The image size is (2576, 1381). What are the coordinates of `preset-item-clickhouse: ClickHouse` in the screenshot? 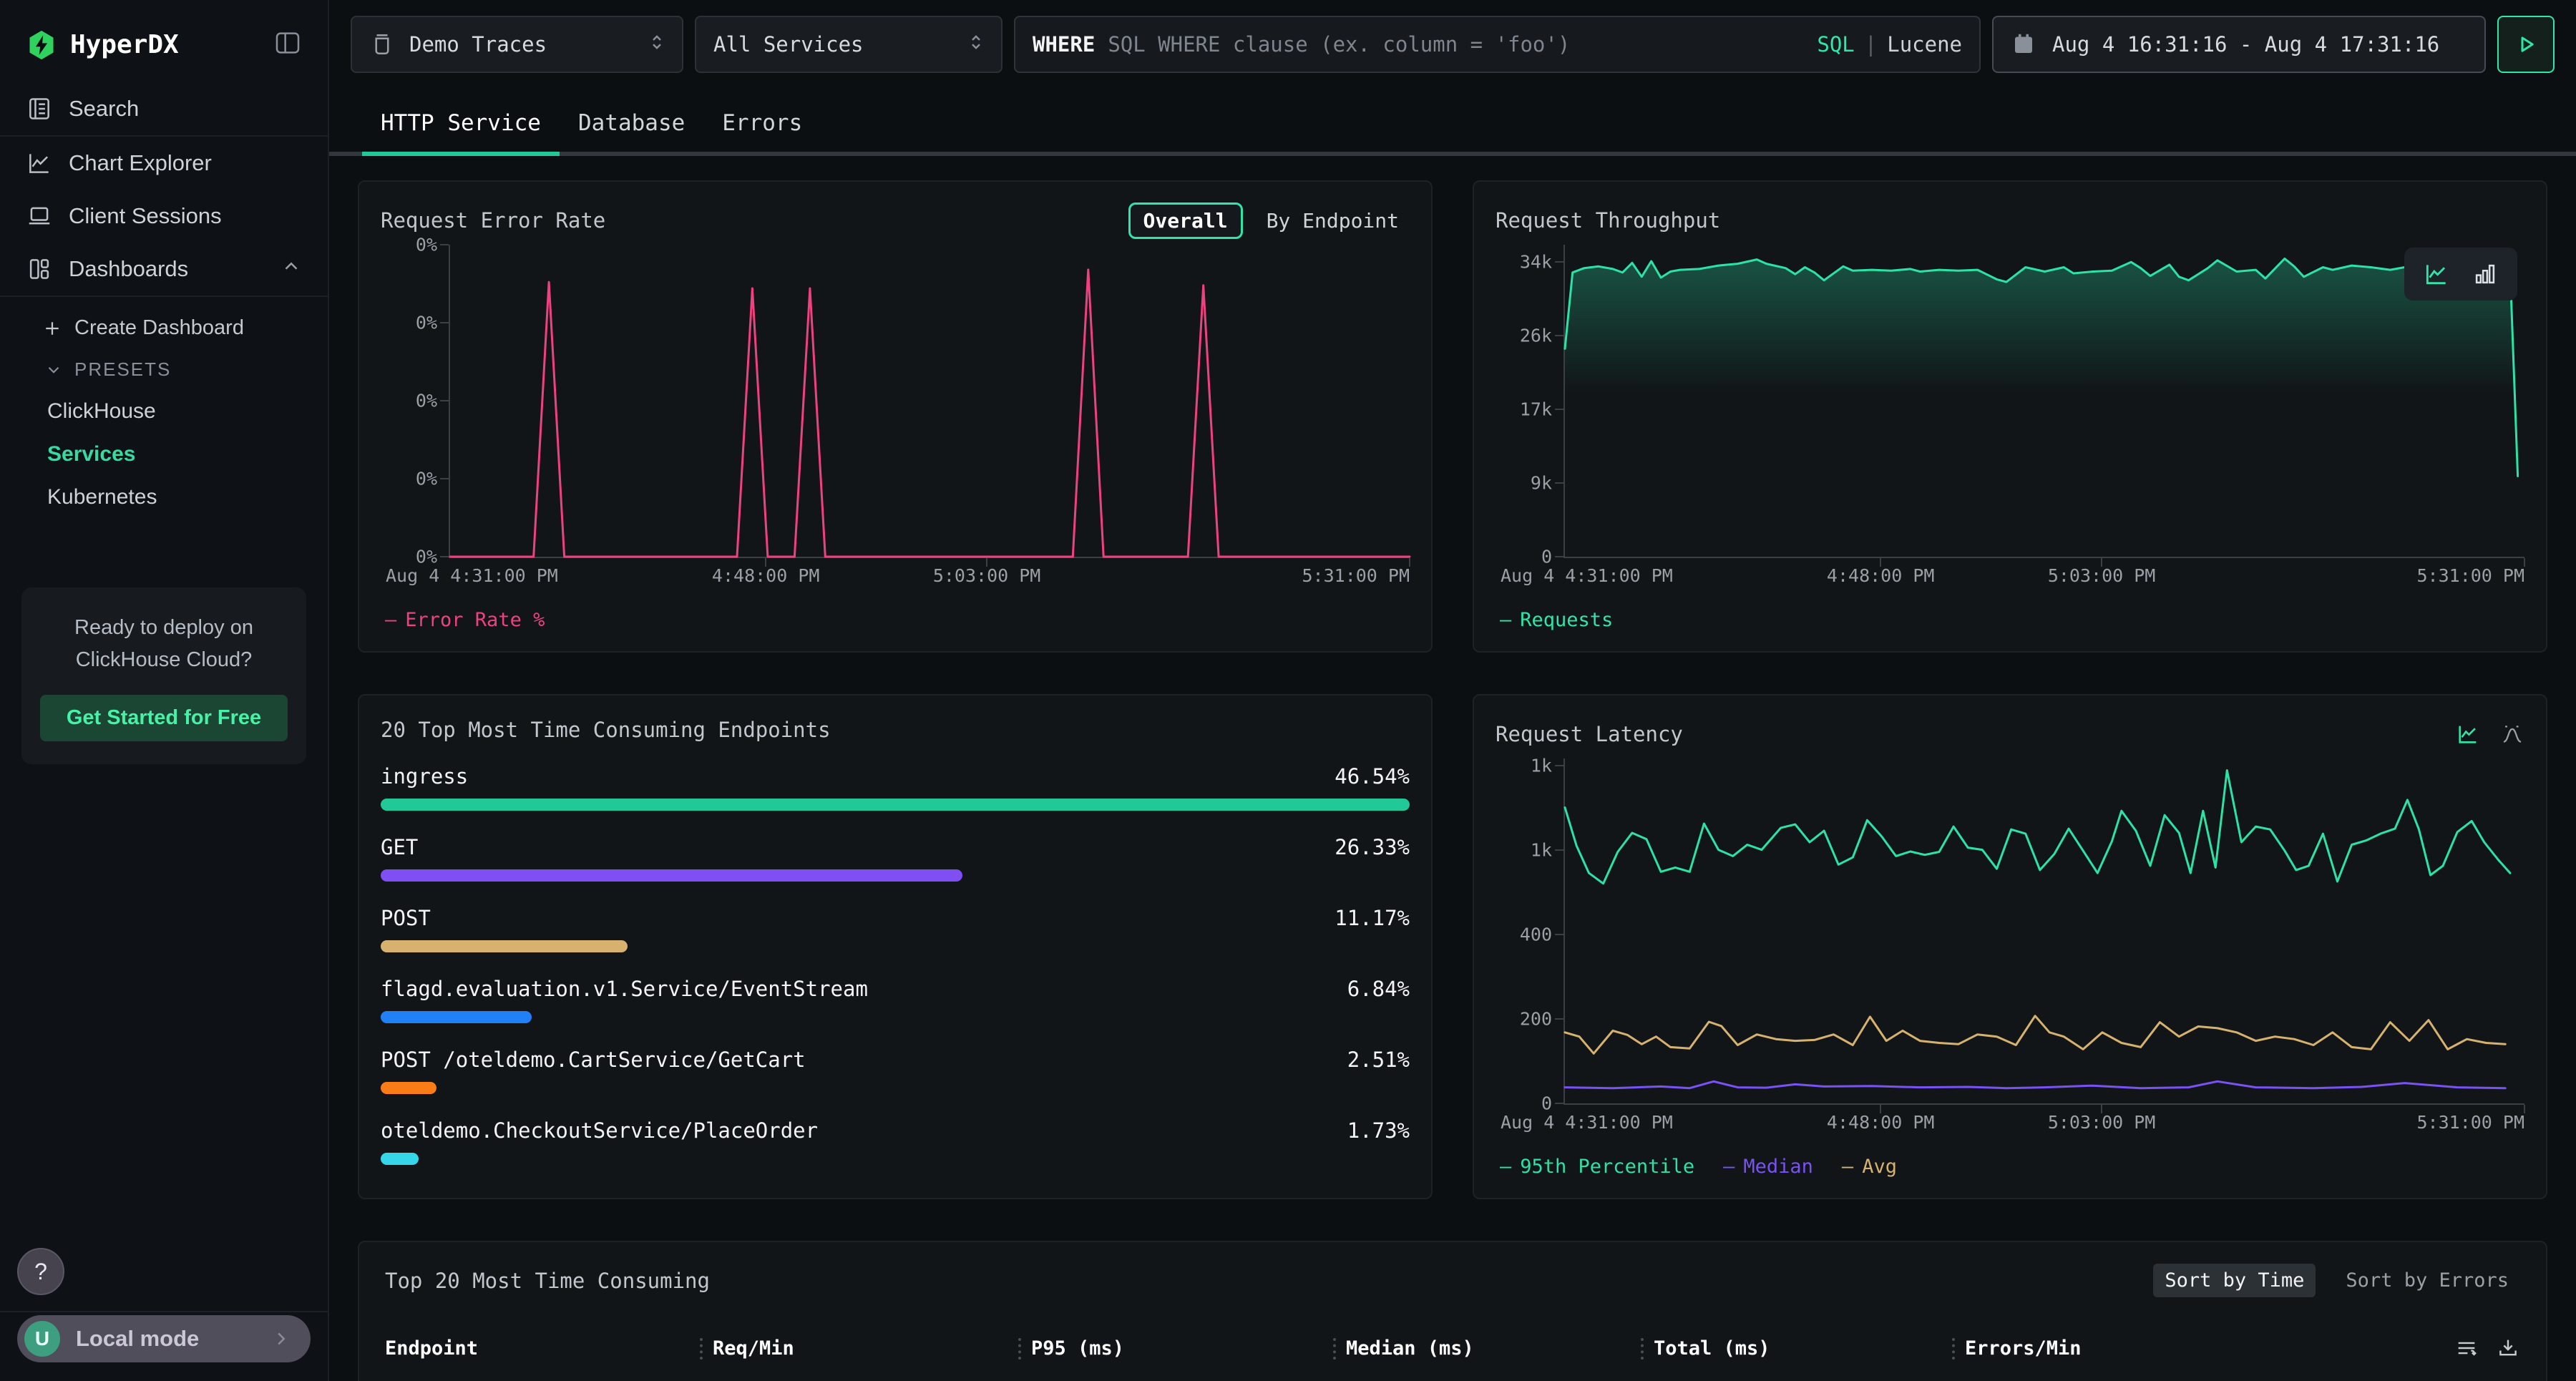 It's located at (101, 411).